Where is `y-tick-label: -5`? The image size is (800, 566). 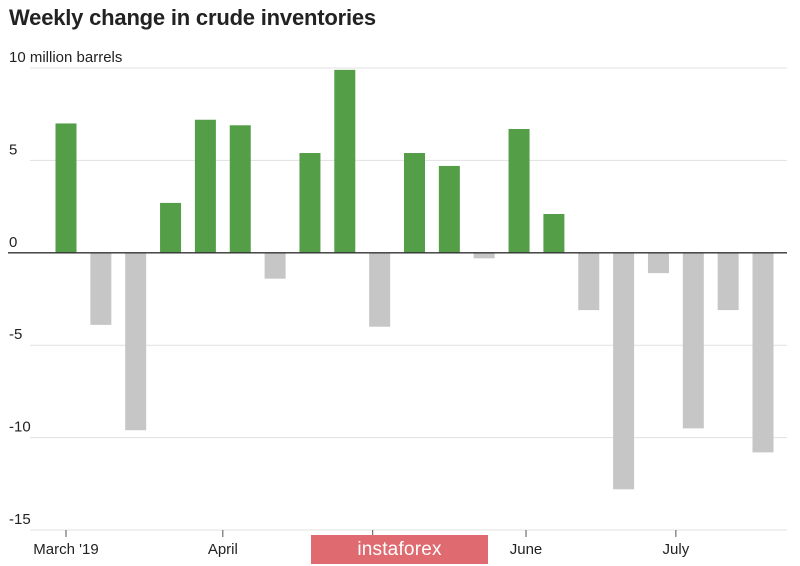 y-tick-label: -5 is located at coordinates (15, 334).